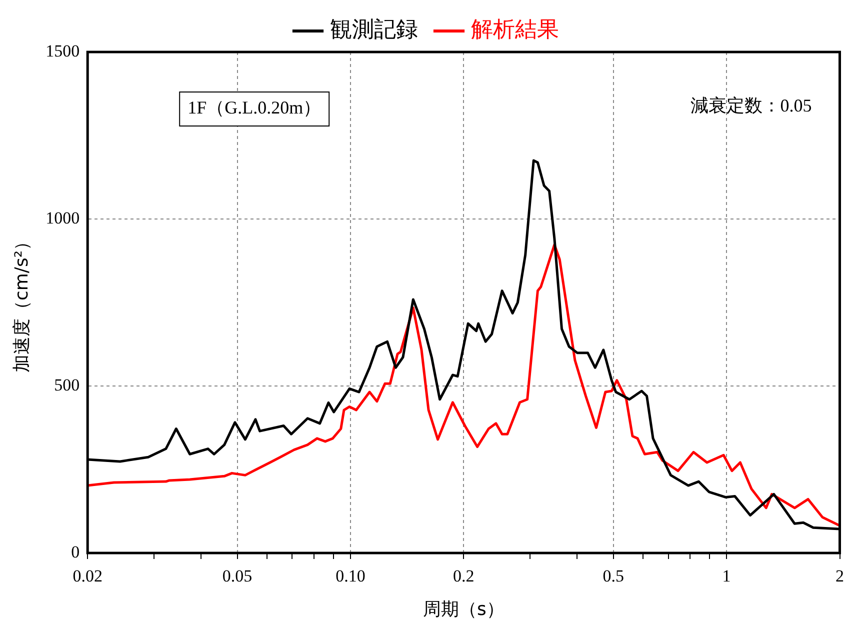 The image size is (852, 629). What do you see at coordinates (63, 50) in the screenshot?
I see `y-tick-label: 1500` at bounding box center [63, 50].